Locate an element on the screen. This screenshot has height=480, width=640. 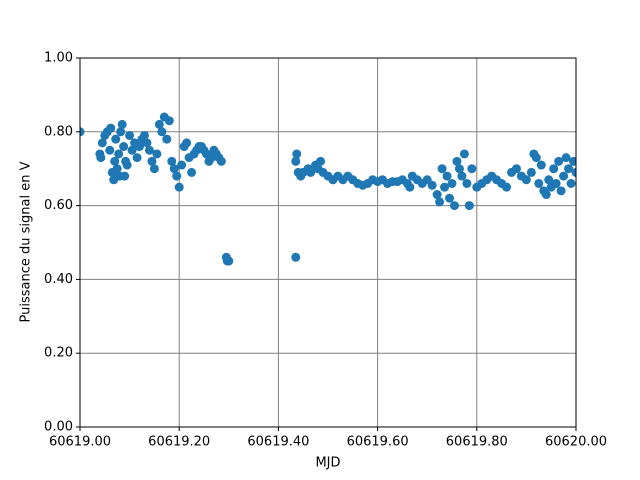
y-tick-label: 0.80 is located at coordinates (58, 131).